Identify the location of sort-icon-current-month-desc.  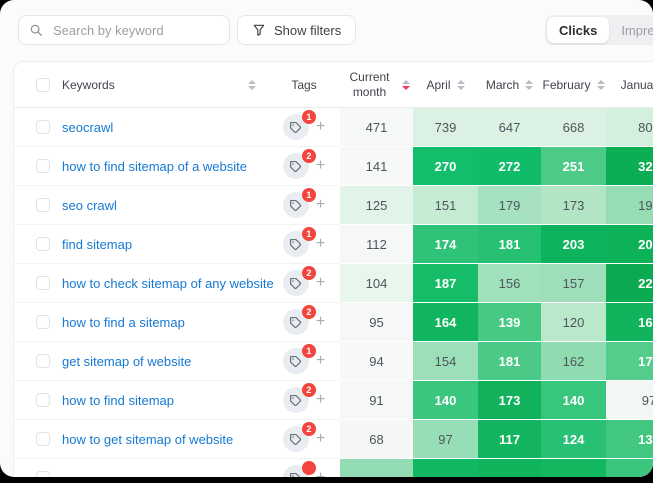
(405, 84).